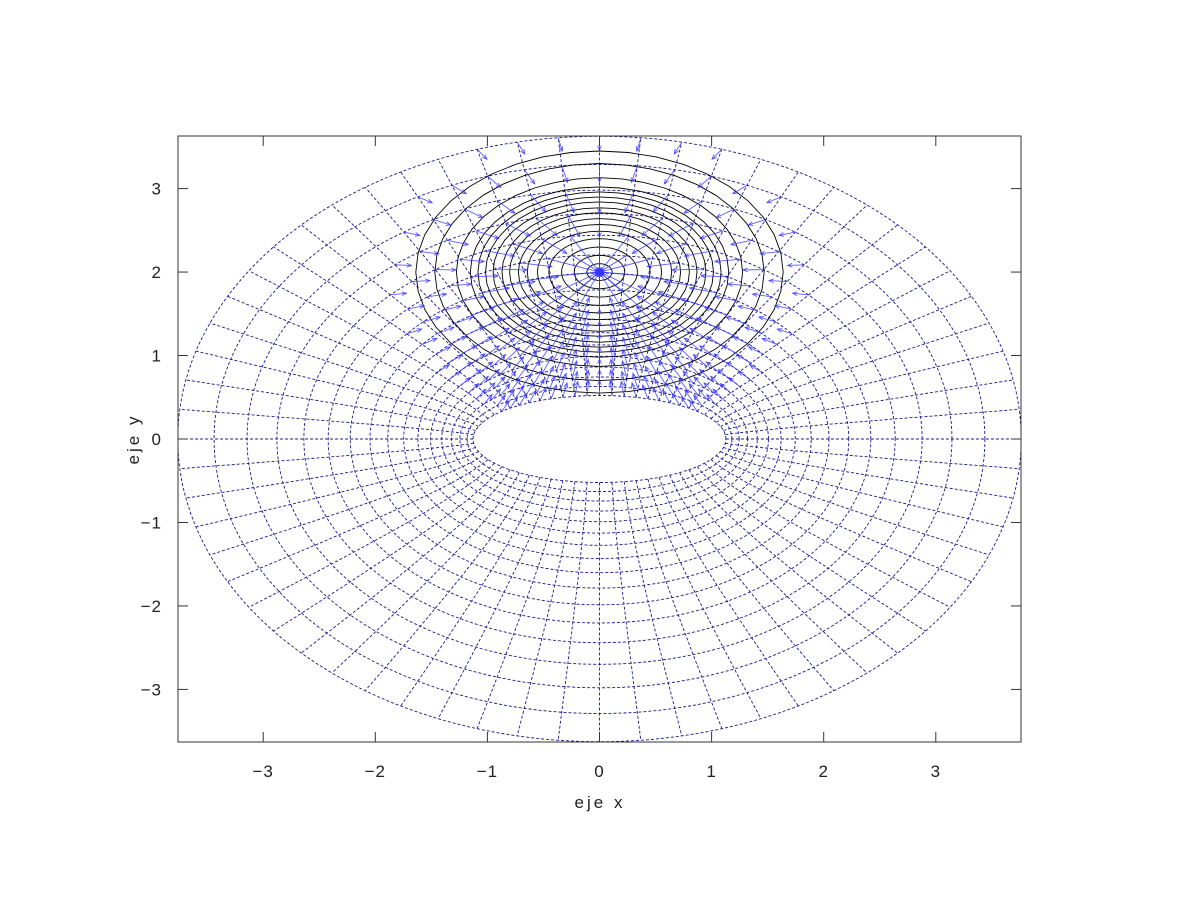 The height and width of the screenshot is (900, 1200). I want to click on x-tick-label: −2, so click(375, 771).